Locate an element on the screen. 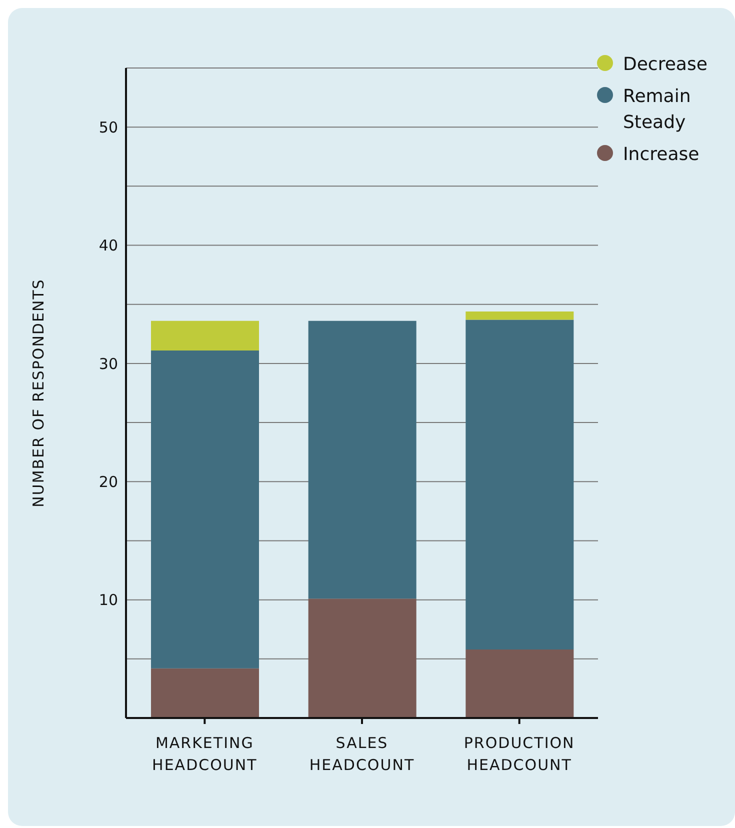  y-tick-label: 40 is located at coordinates (108, 245).